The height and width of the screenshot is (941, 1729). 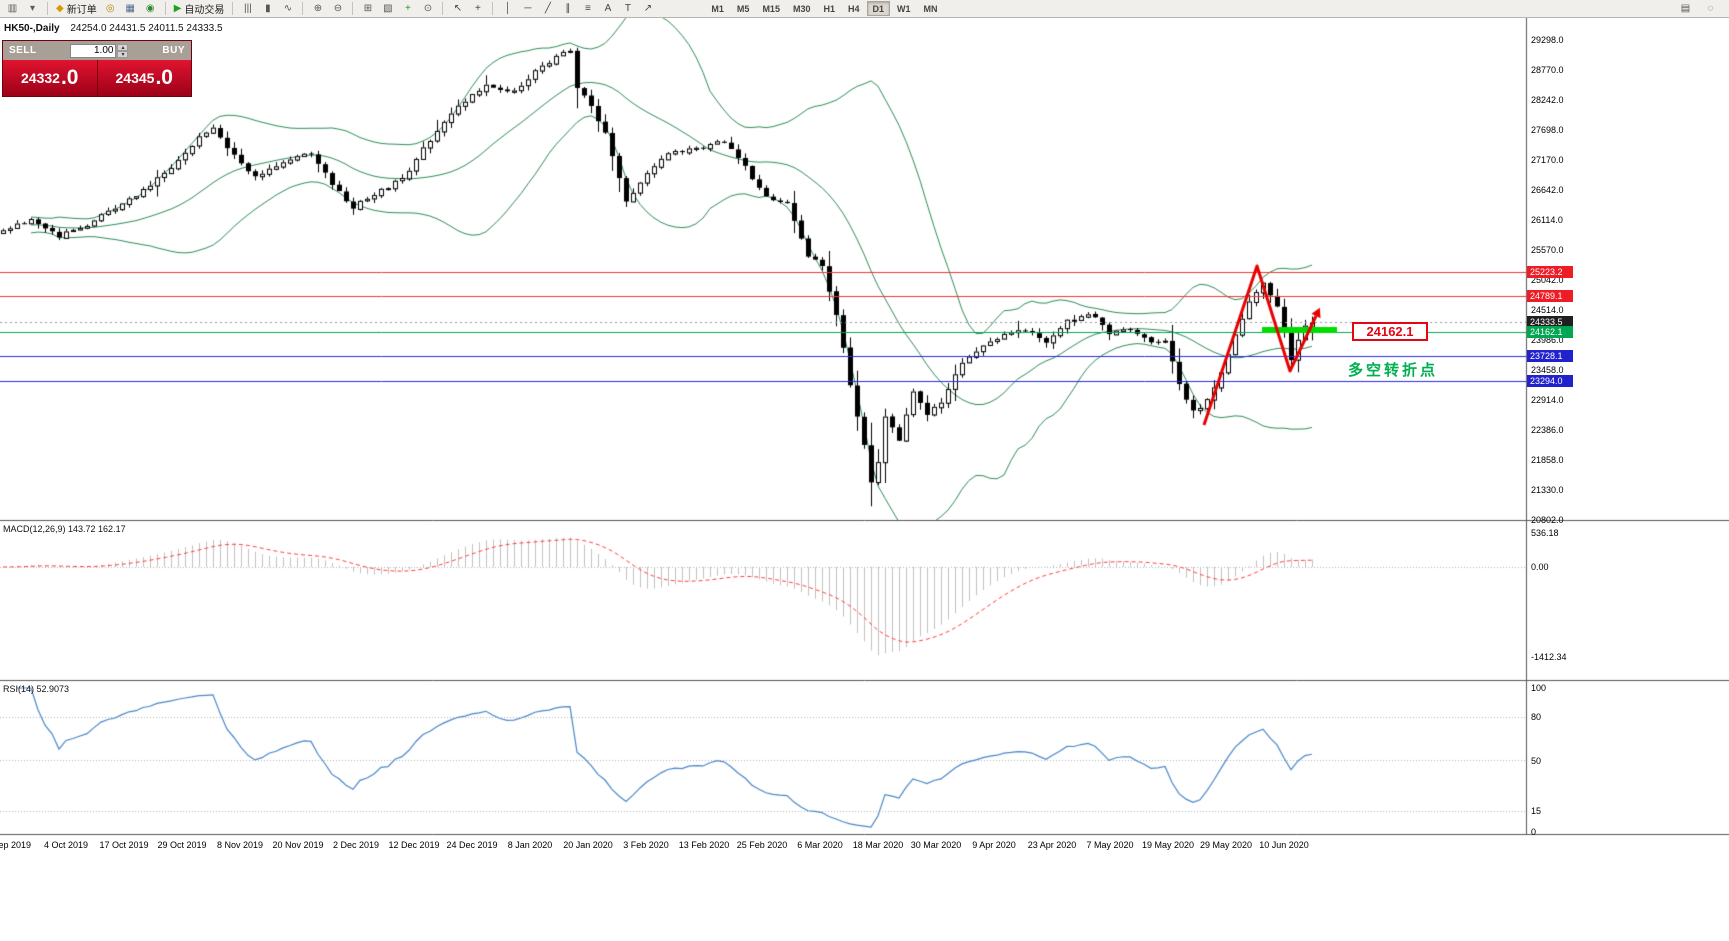 What do you see at coordinates (627, 9) in the screenshot?
I see `label-icon: T` at bounding box center [627, 9].